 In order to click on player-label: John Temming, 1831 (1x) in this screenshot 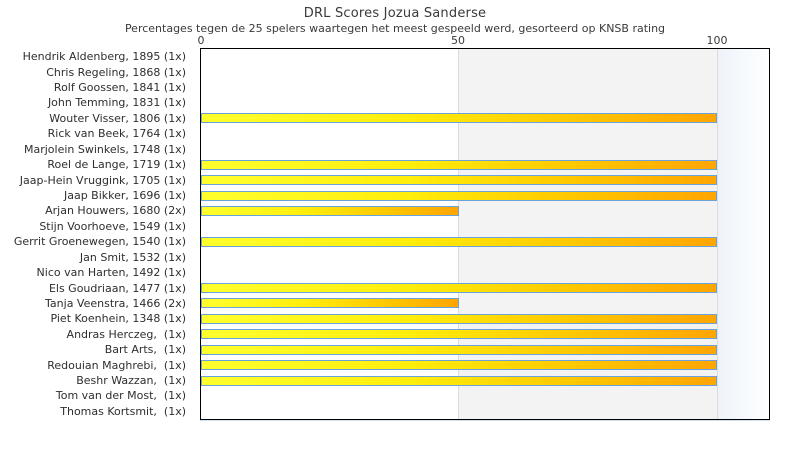, I will do `click(116, 103)`.